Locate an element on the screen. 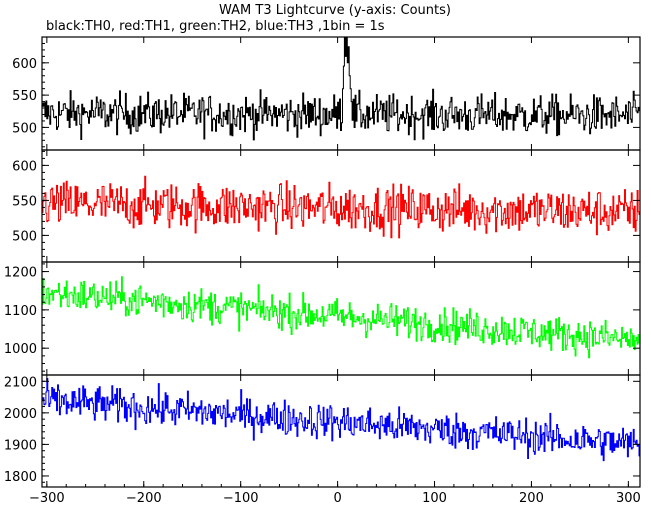 This screenshot has width=651, height=505. y-tick-label: 2000 is located at coordinates (20, 414).